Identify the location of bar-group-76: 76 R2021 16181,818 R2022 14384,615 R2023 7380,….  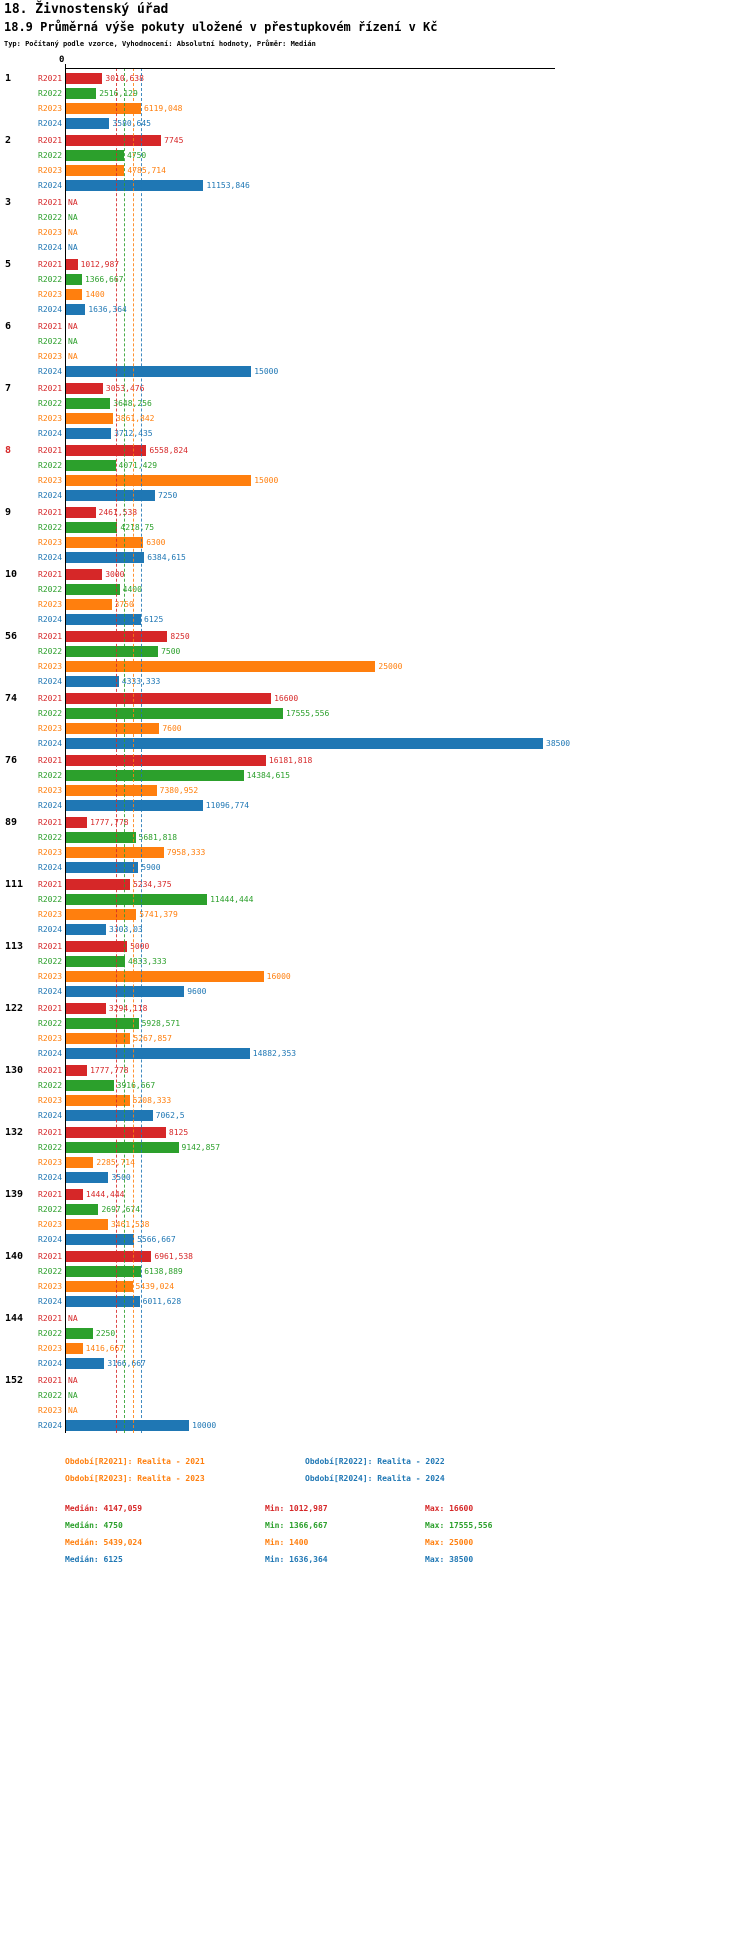
(375, 783).